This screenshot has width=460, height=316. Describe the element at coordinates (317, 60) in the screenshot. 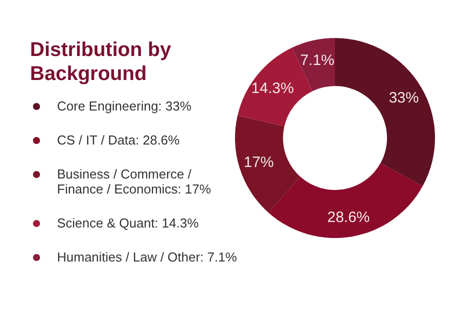

I see `data-label: 7.1%` at that location.